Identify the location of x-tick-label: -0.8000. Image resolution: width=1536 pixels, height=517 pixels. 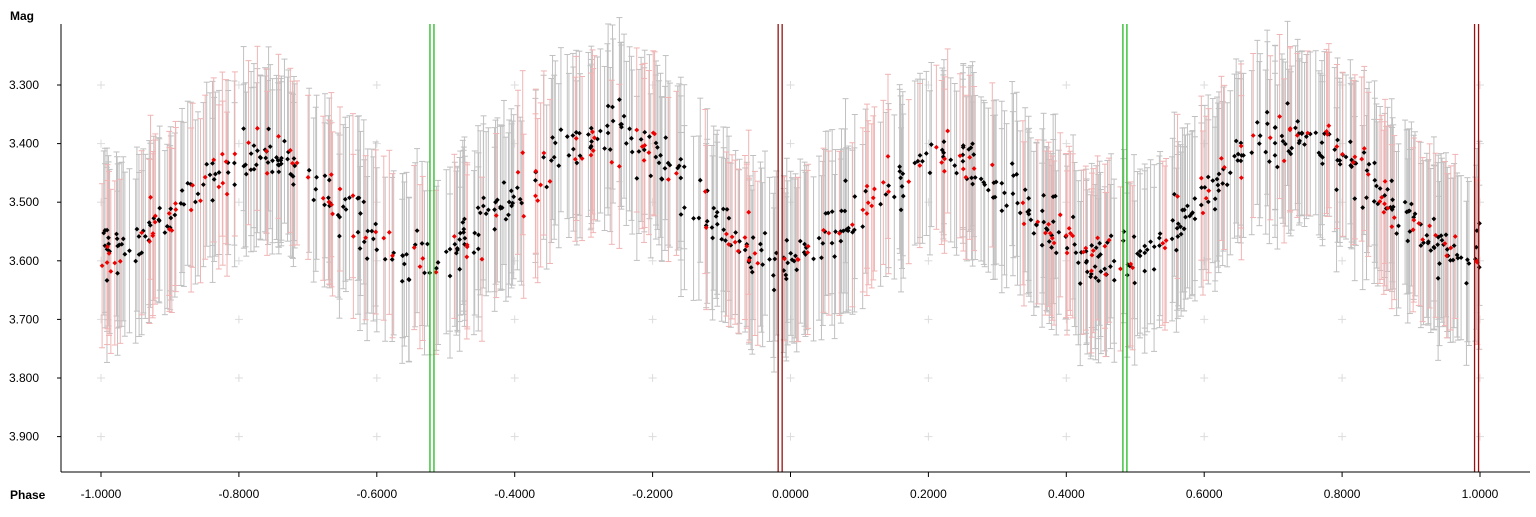
(239, 494).